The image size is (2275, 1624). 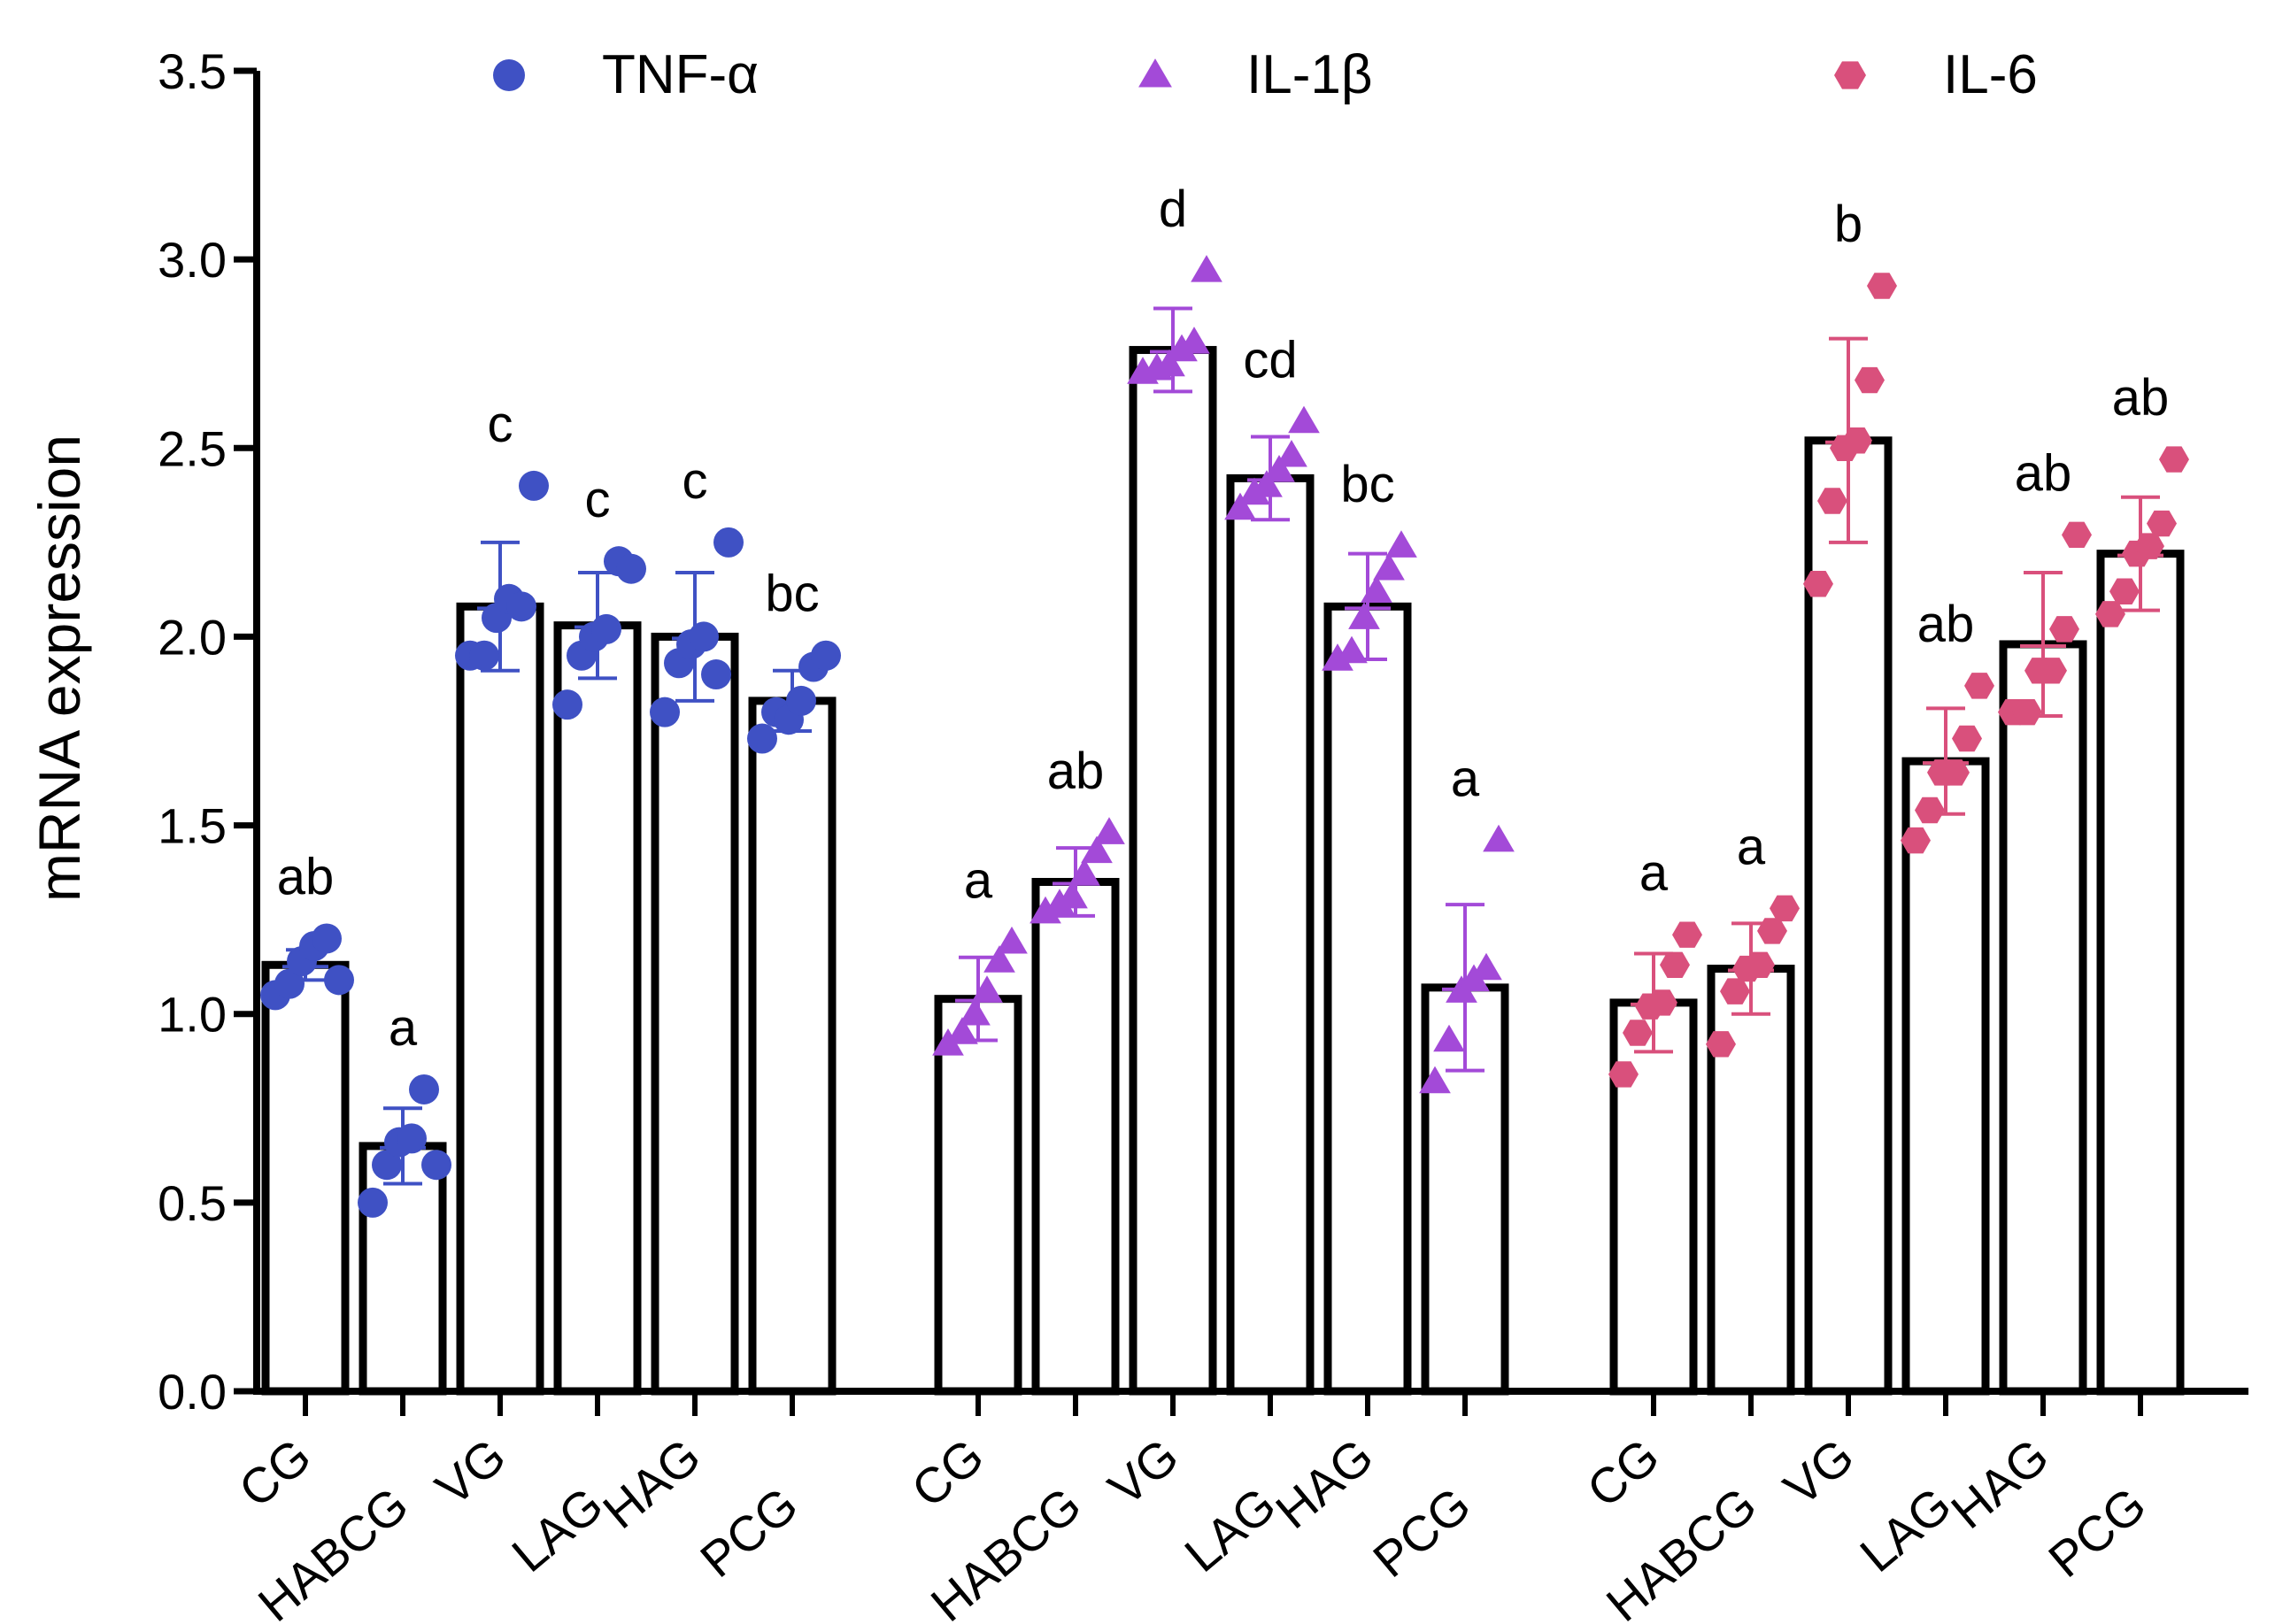 I want to click on y-tick-label: 3.0, so click(x=192, y=260).